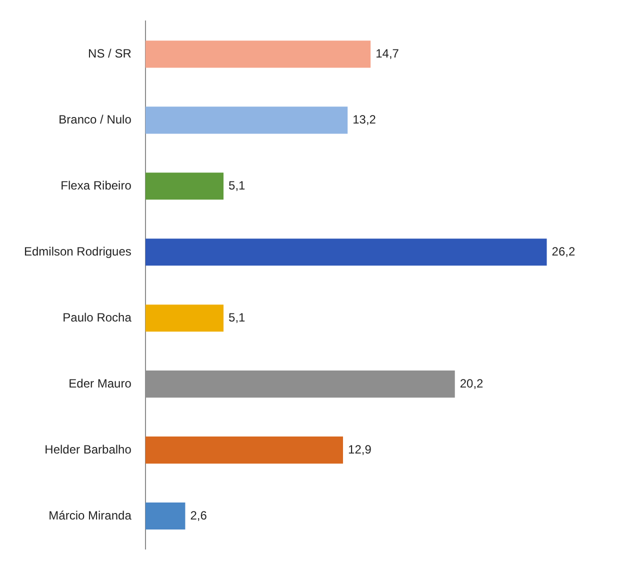  What do you see at coordinates (97, 317) in the screenshot?
I see `y-tick-label: Paulo Rocha` at bounding box center [97, 317].